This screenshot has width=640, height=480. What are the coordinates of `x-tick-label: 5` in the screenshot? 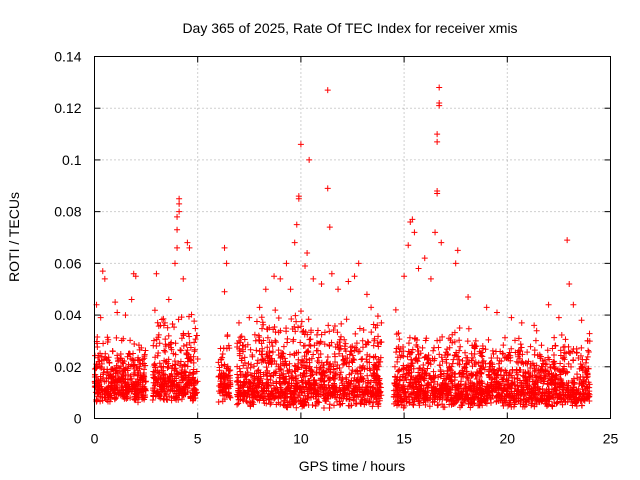 It's located at (198, 439).